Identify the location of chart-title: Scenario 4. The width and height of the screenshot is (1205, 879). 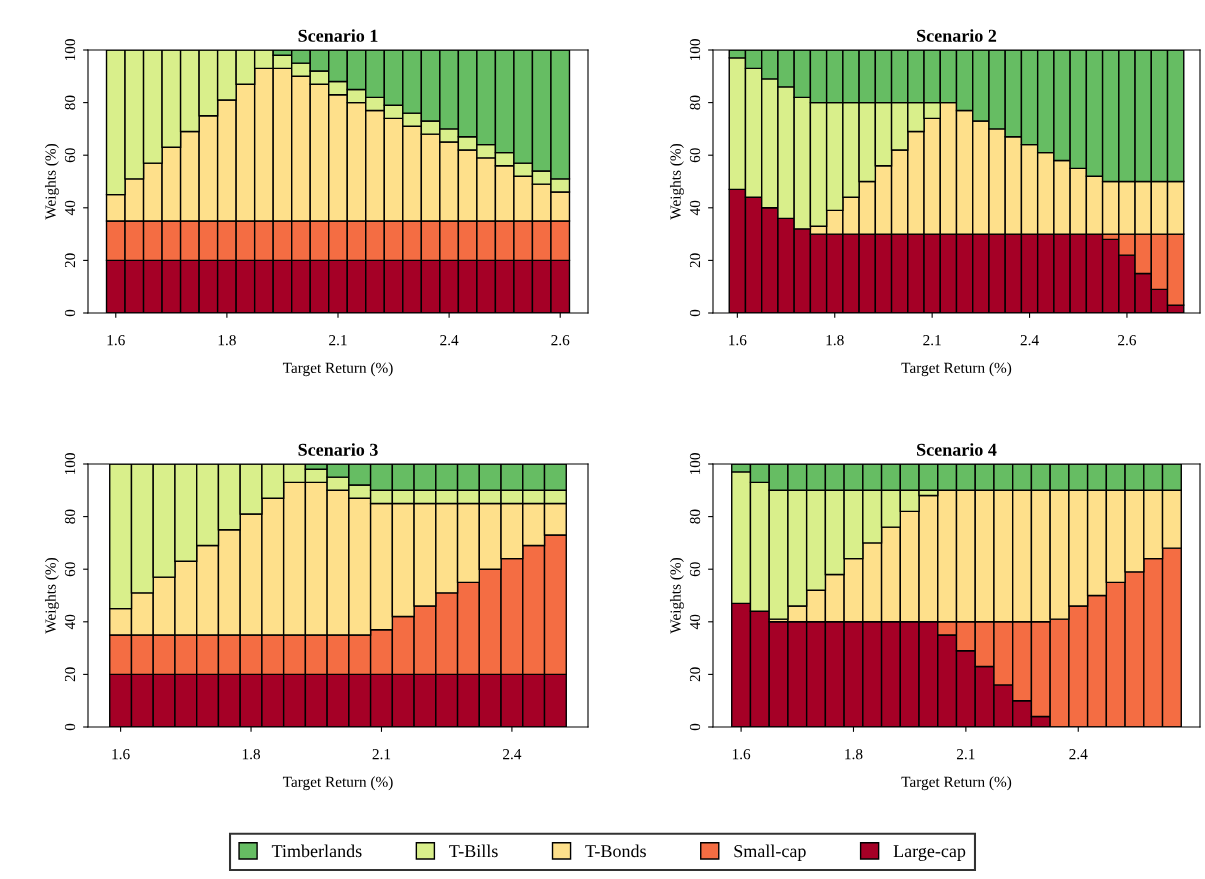
(957, 449).